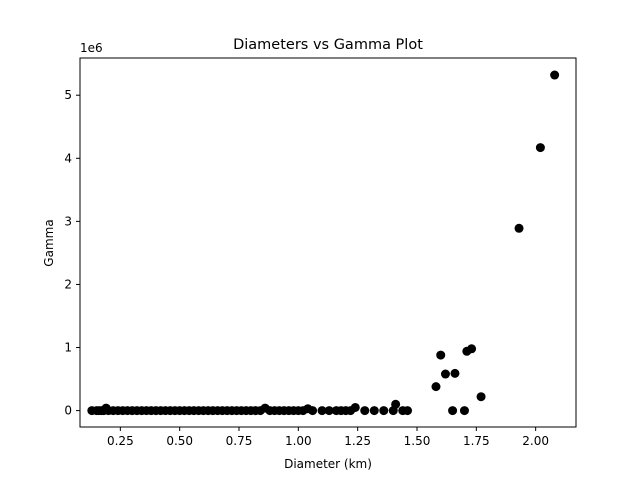 The width and height of the screenshot is (640, 480). What do you see at coordinates (91, 48) in the screenshot?
I see `y-axis-multiplier: 1e6` at bounding box center [91, 48].